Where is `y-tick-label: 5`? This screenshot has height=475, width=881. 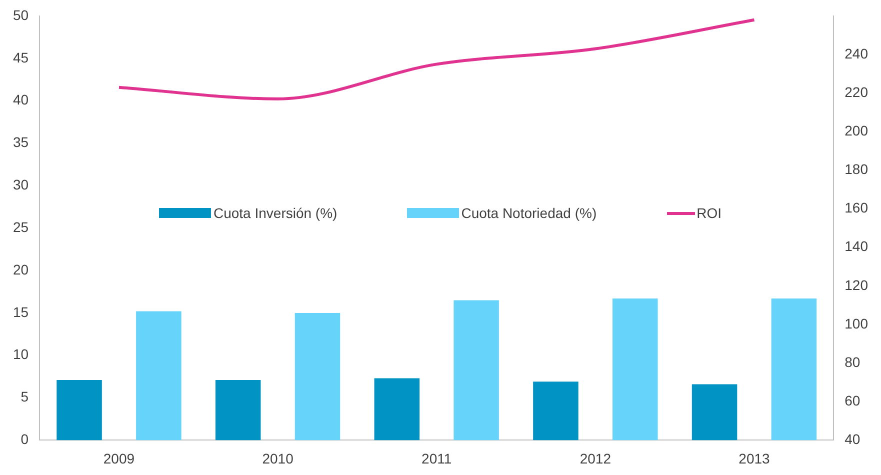 y-tick-label: 5 is located at coordinates (24, 396).